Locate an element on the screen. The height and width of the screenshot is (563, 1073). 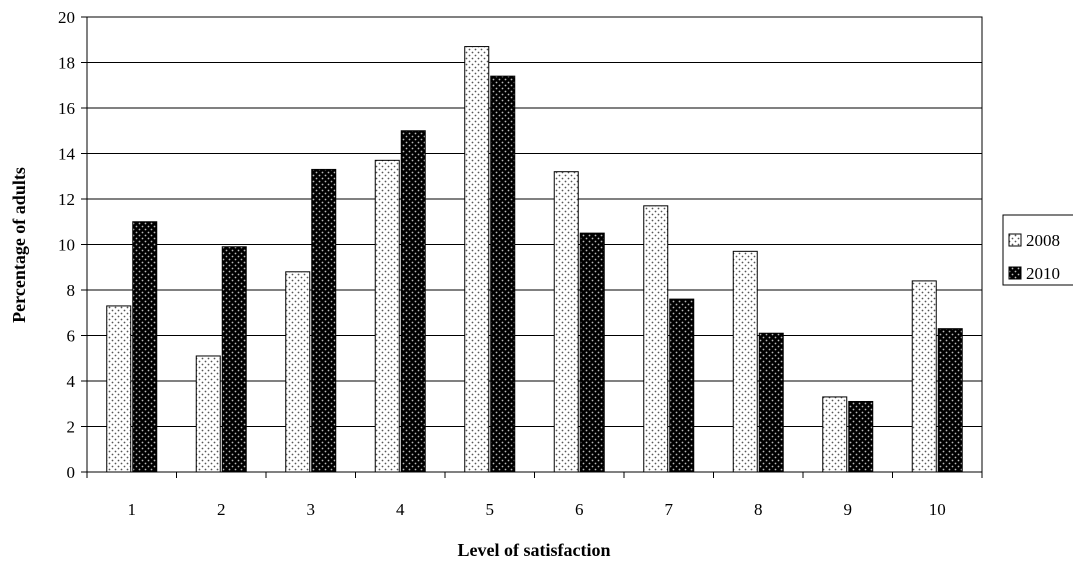
x-tick-label: 2 is located at coordinates (221, 509).